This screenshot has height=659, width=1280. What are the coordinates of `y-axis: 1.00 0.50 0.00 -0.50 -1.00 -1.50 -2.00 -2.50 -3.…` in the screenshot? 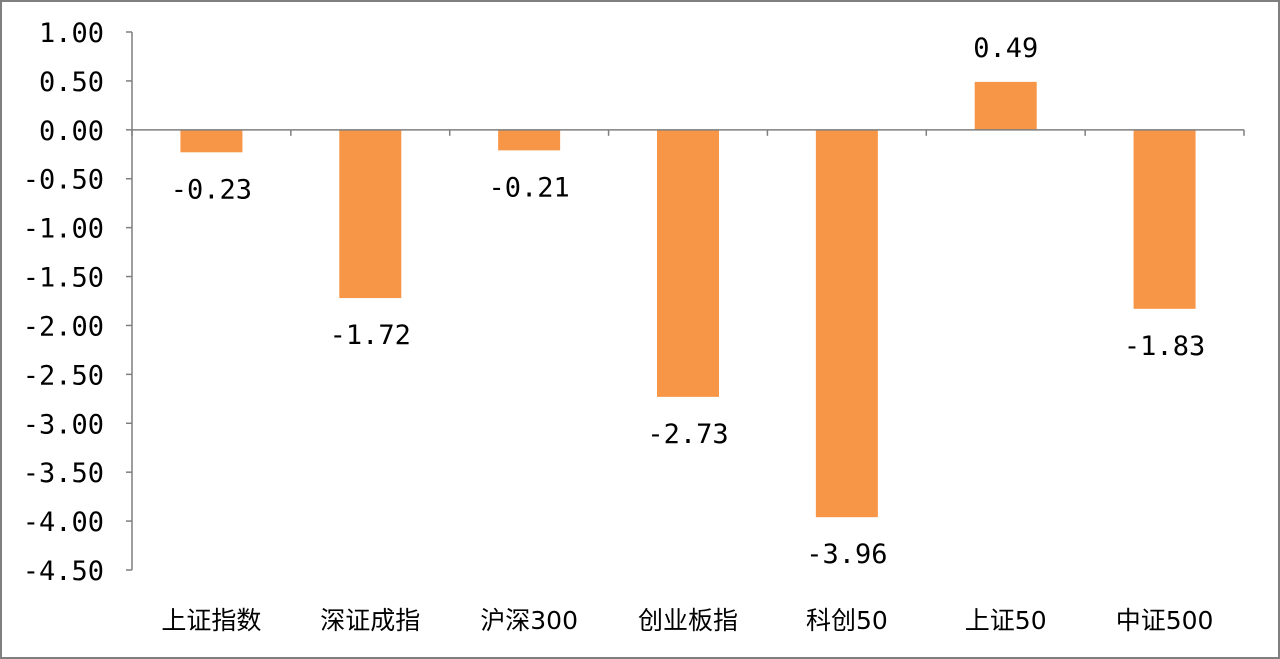 It's located at (78, 302).